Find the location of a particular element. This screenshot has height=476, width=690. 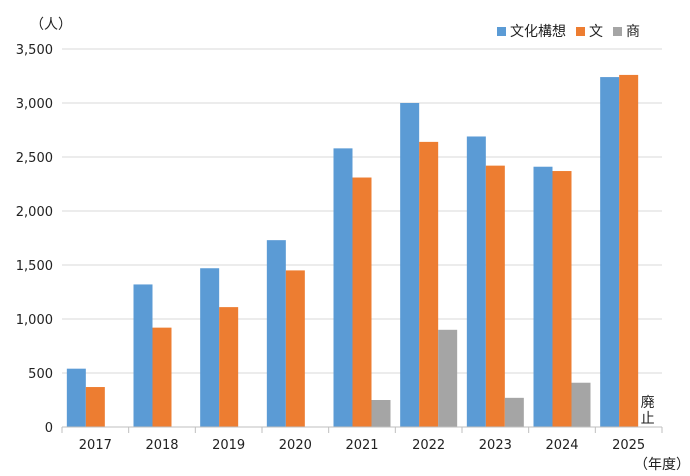

bar-文-2021 is located at coordinates (362, 302).